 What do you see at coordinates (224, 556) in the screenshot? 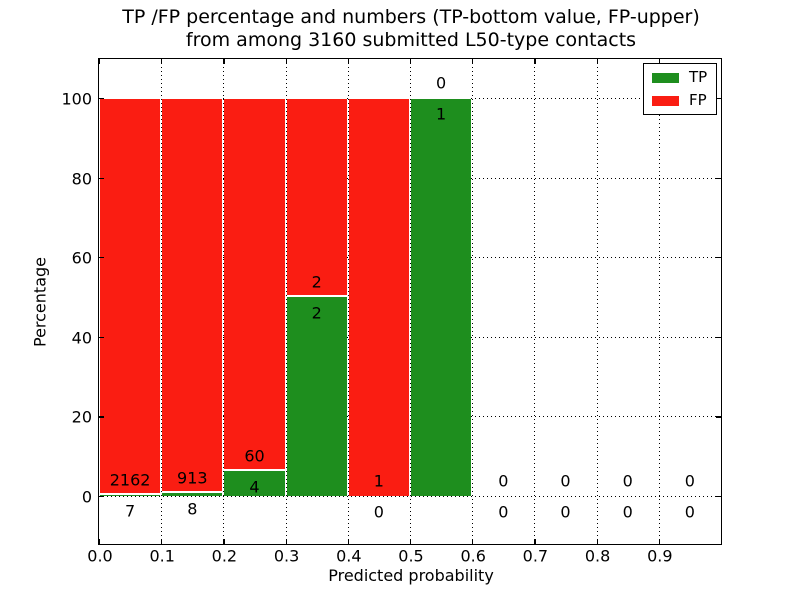
I see `x-tick-label: 0.2` at bounding box center [224, 556].